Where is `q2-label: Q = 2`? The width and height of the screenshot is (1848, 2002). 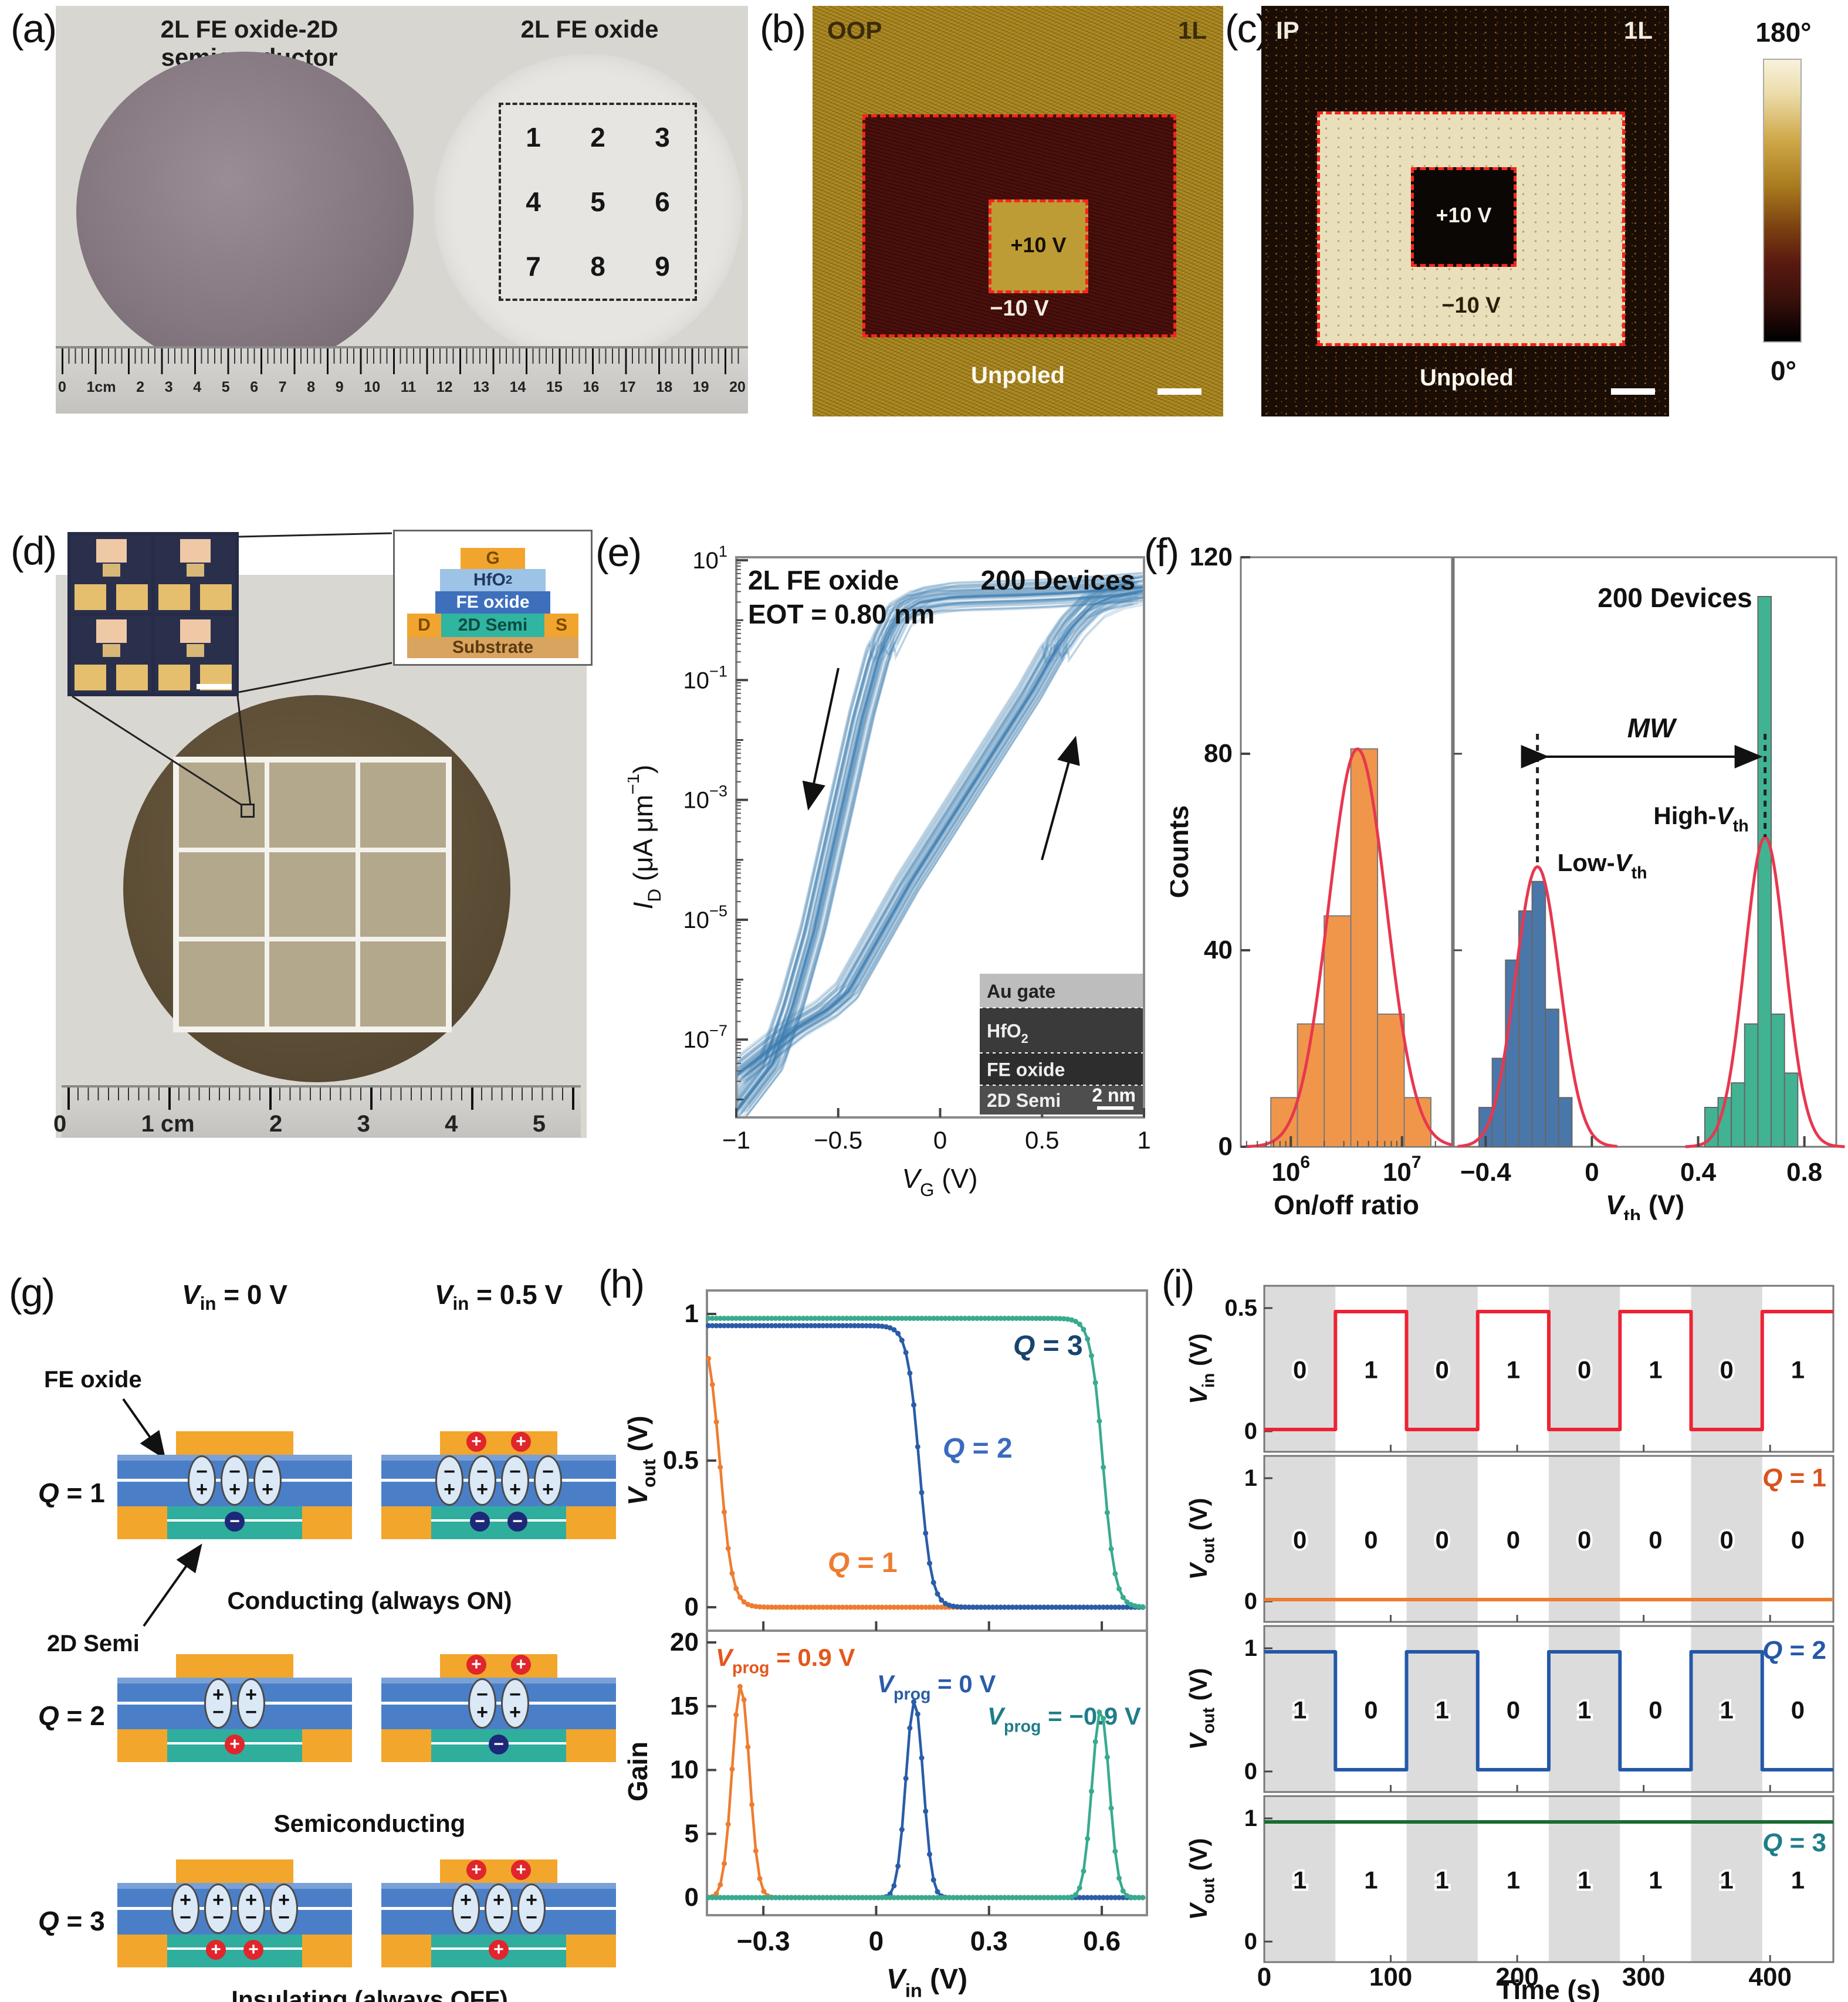
q2-label: Q = 2 is located at coordinates (1794, 1650).